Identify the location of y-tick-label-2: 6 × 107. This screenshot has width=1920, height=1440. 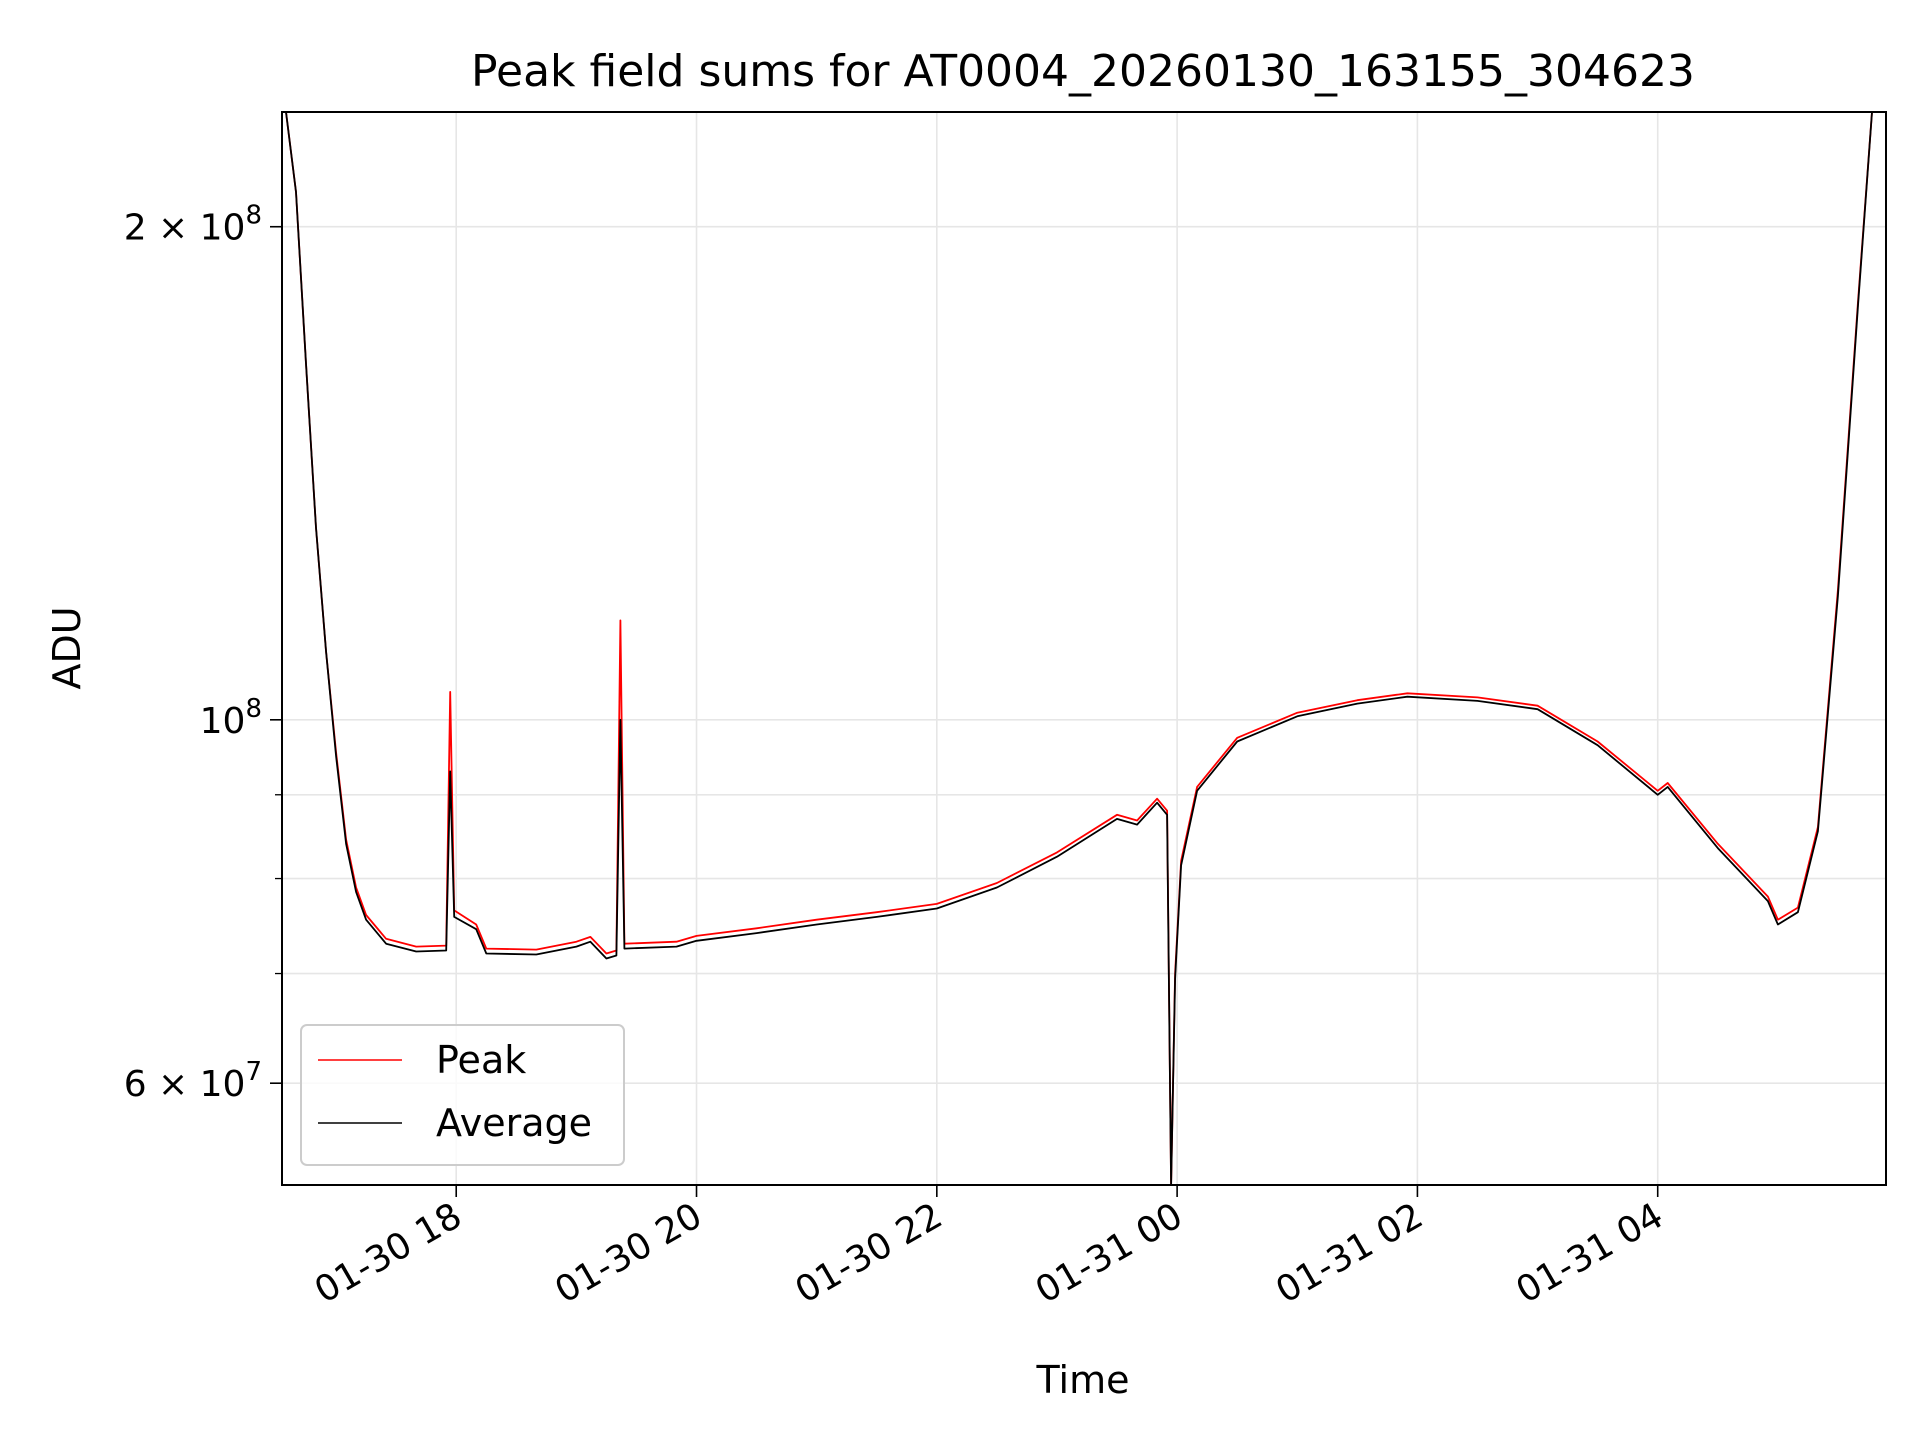
(193, 1081).